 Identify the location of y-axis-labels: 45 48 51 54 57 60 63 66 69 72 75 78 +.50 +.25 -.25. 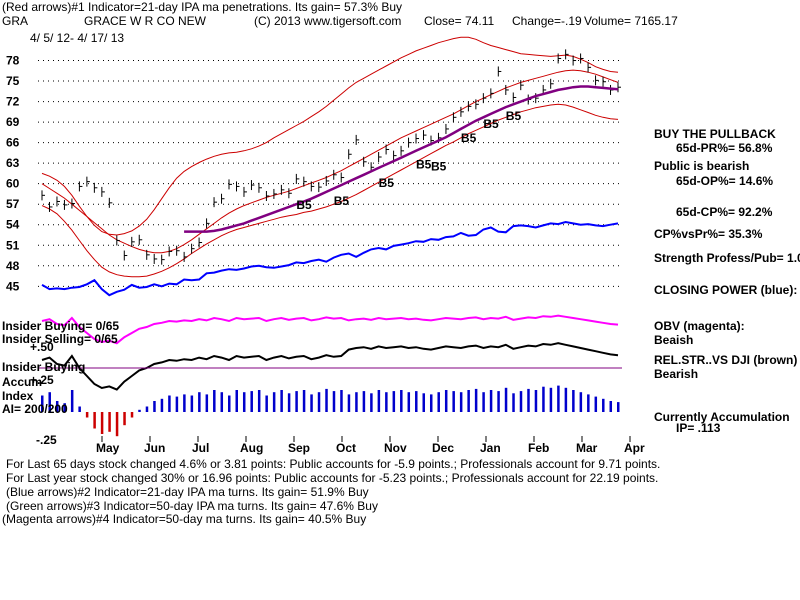
(31, 250).